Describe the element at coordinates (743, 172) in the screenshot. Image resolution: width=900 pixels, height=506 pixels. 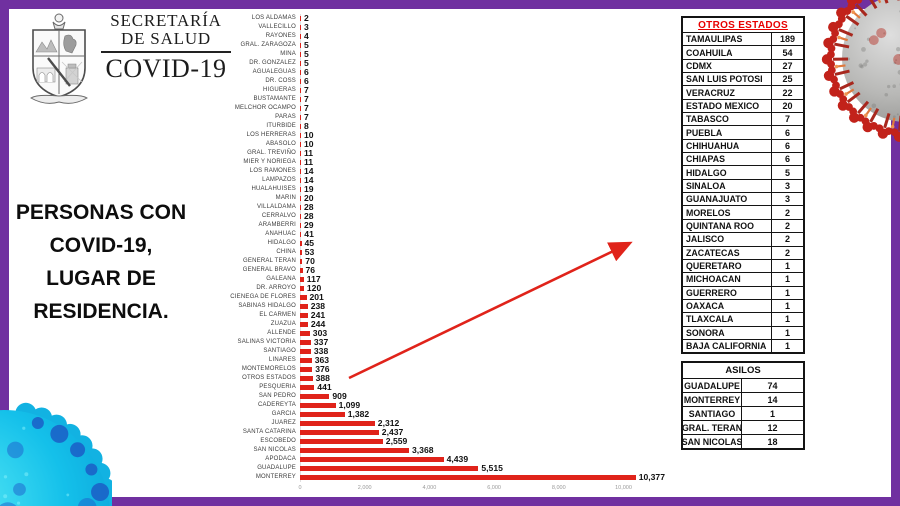
I see `table-row: HIDALGO 5` at that location.